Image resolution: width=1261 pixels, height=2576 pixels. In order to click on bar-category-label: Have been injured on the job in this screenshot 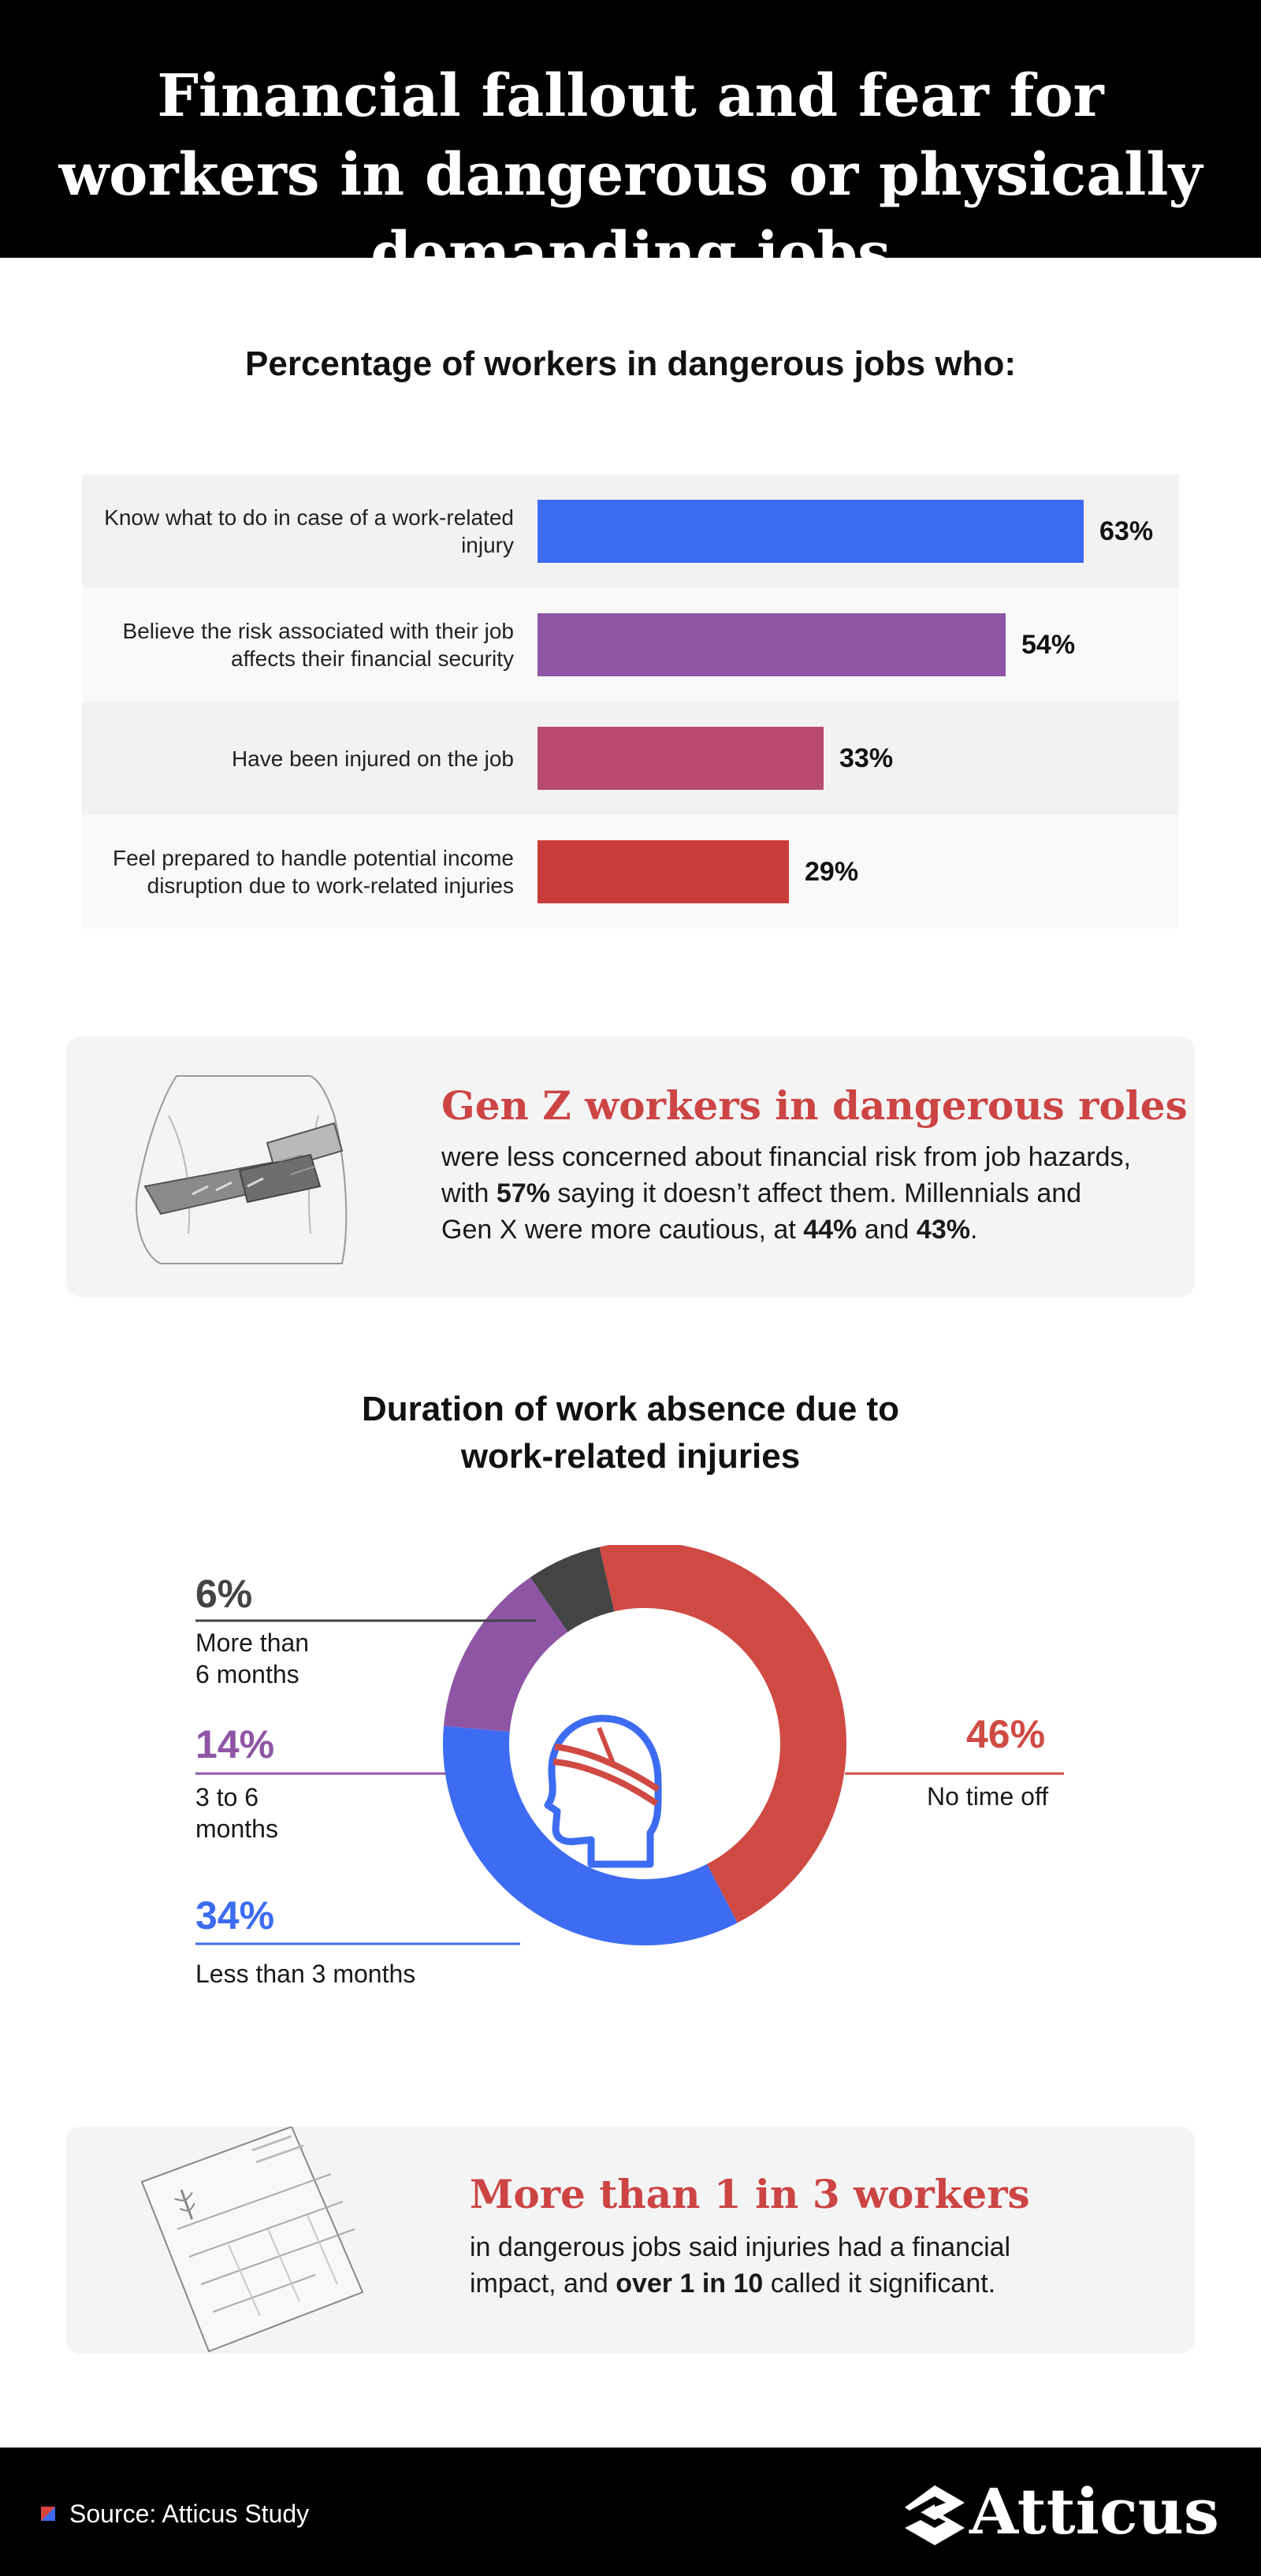, I will do `click(372, 758)`.